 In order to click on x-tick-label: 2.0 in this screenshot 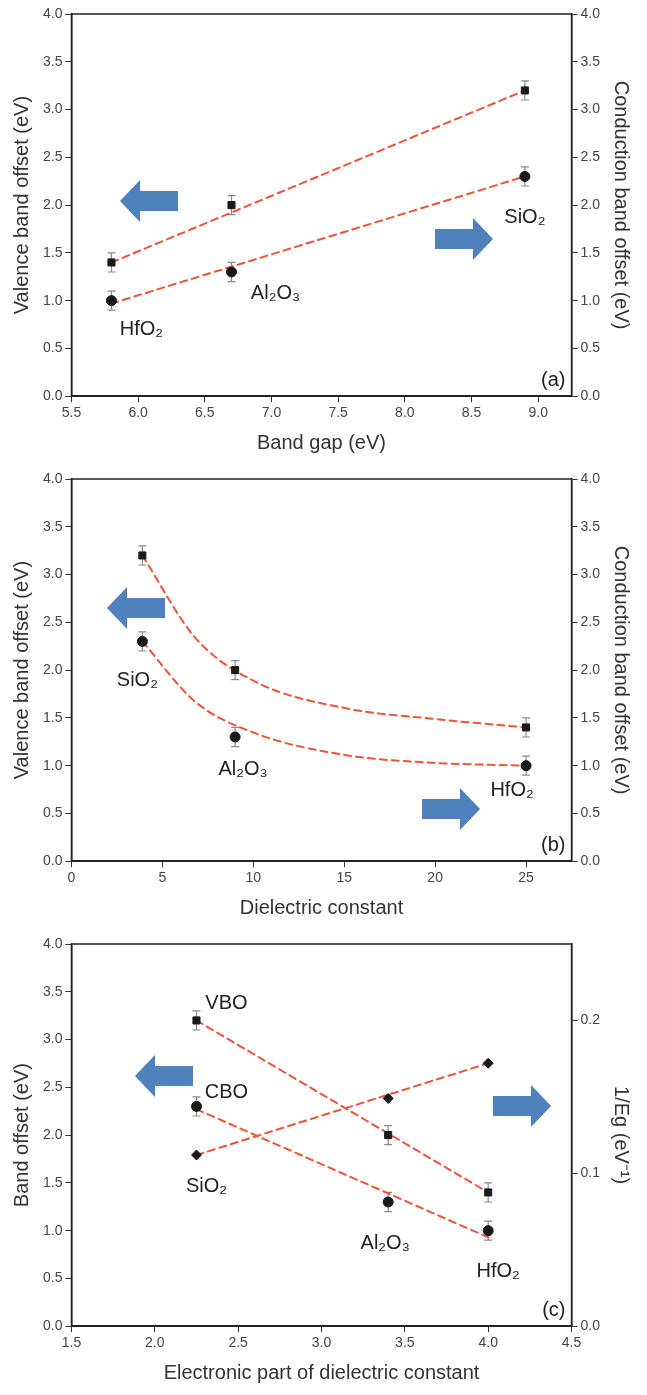, I will do `click(155, 1342)`.